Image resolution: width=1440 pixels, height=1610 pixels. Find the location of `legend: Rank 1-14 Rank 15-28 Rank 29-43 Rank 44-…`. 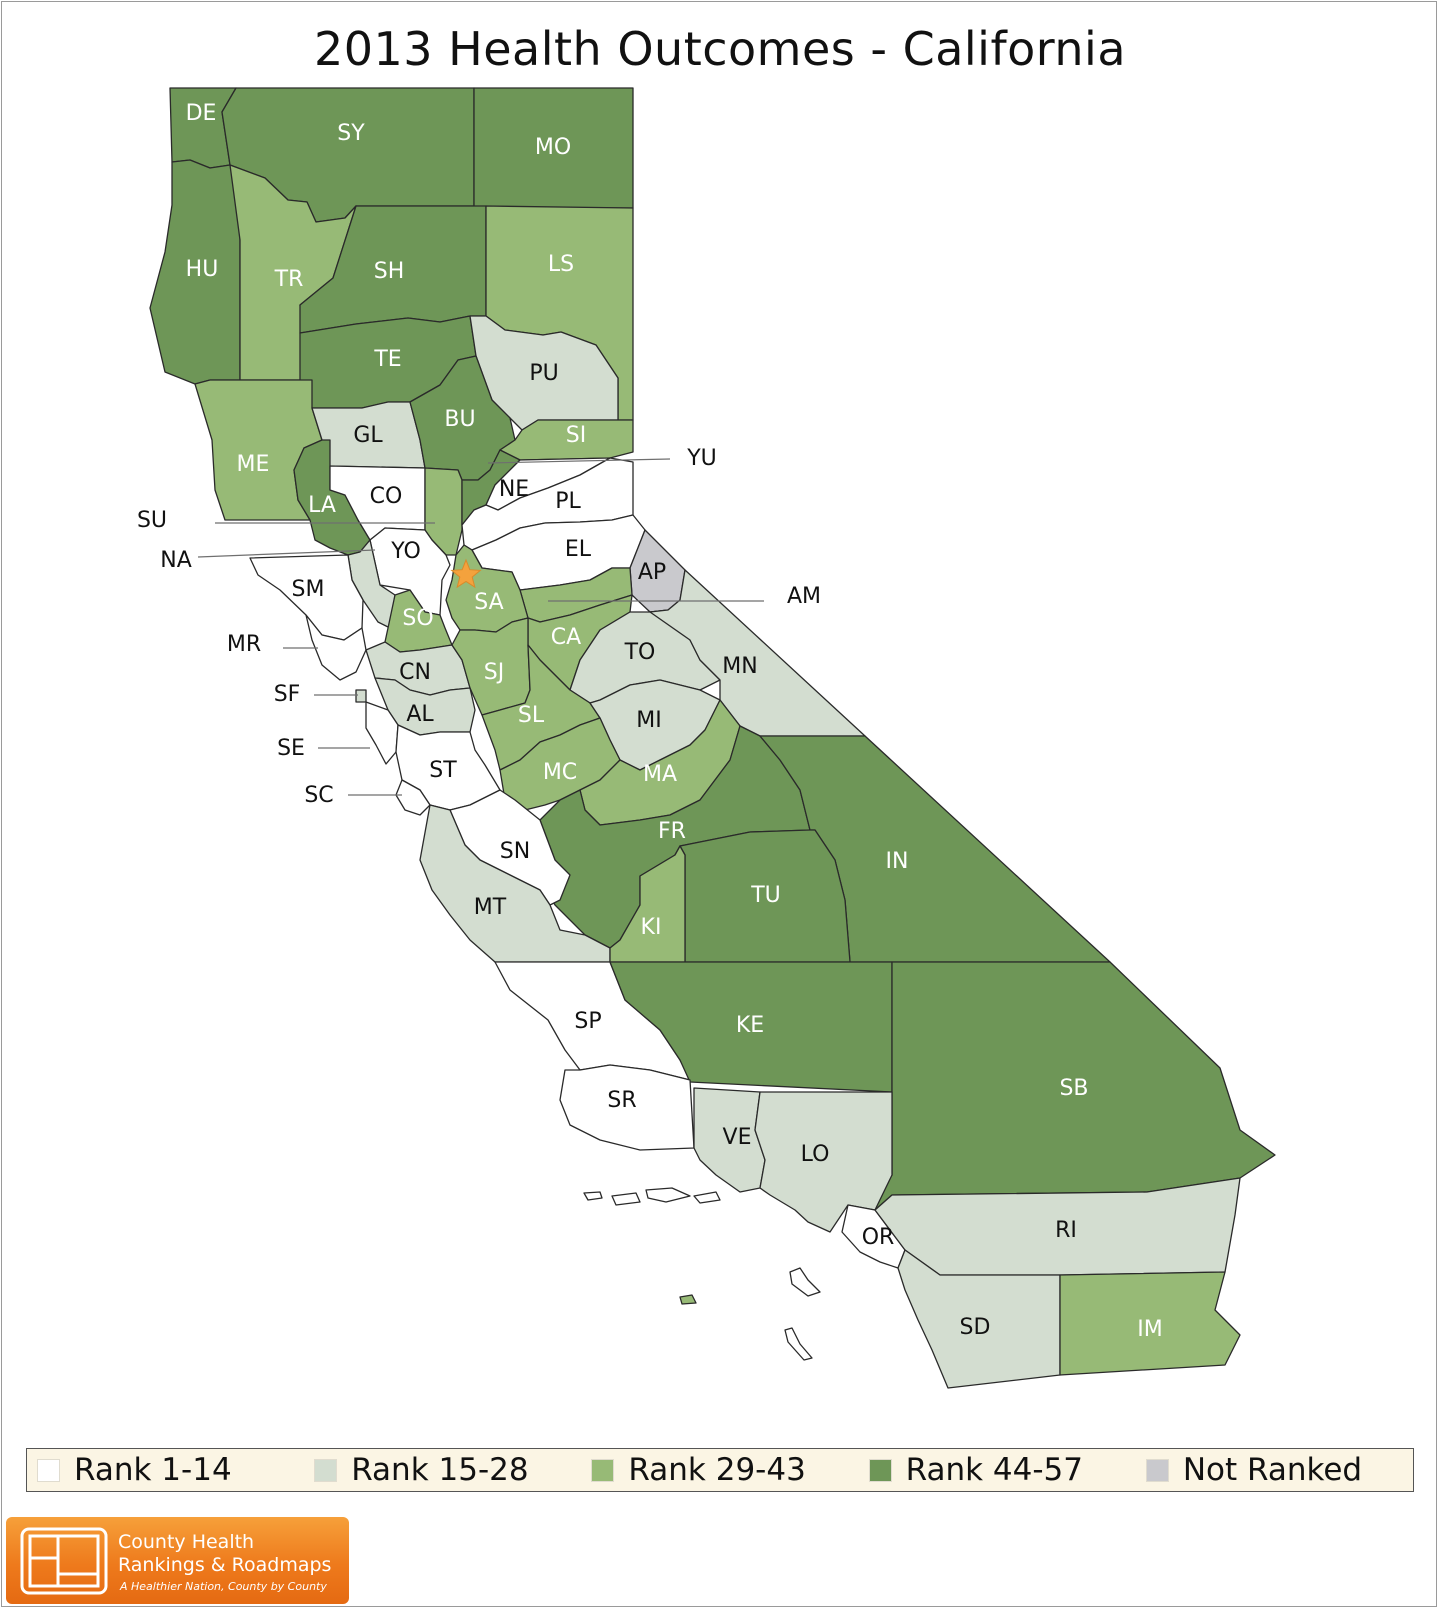

legend: Rank 1-14 Rank 15-28 Rank 29-43 Rank 44-… is located at coordinates (720, 1470).